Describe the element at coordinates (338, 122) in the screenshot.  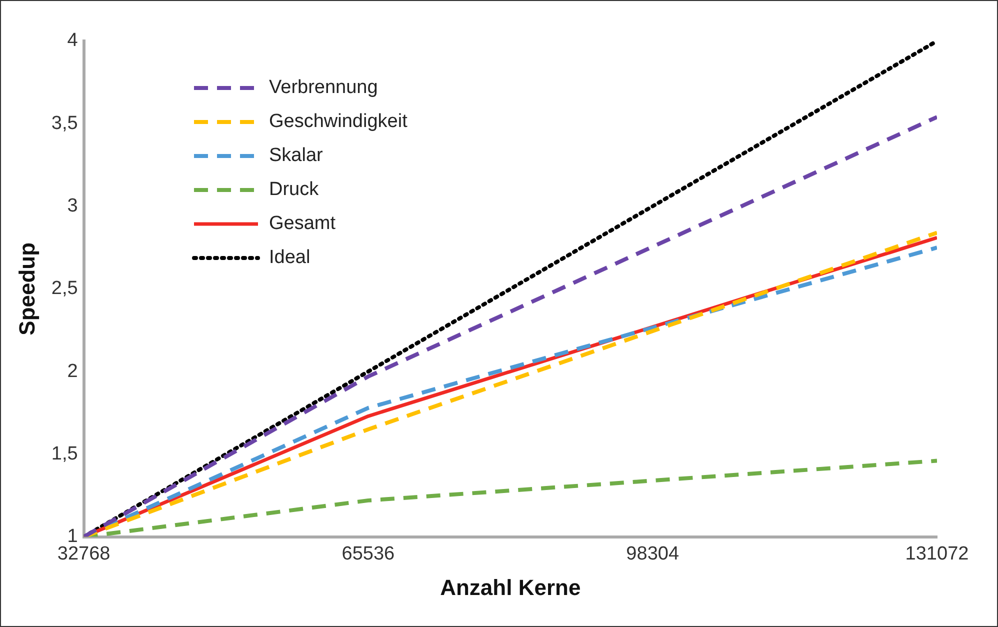
I see `legend-label: Geschwindigkeit` at that location.